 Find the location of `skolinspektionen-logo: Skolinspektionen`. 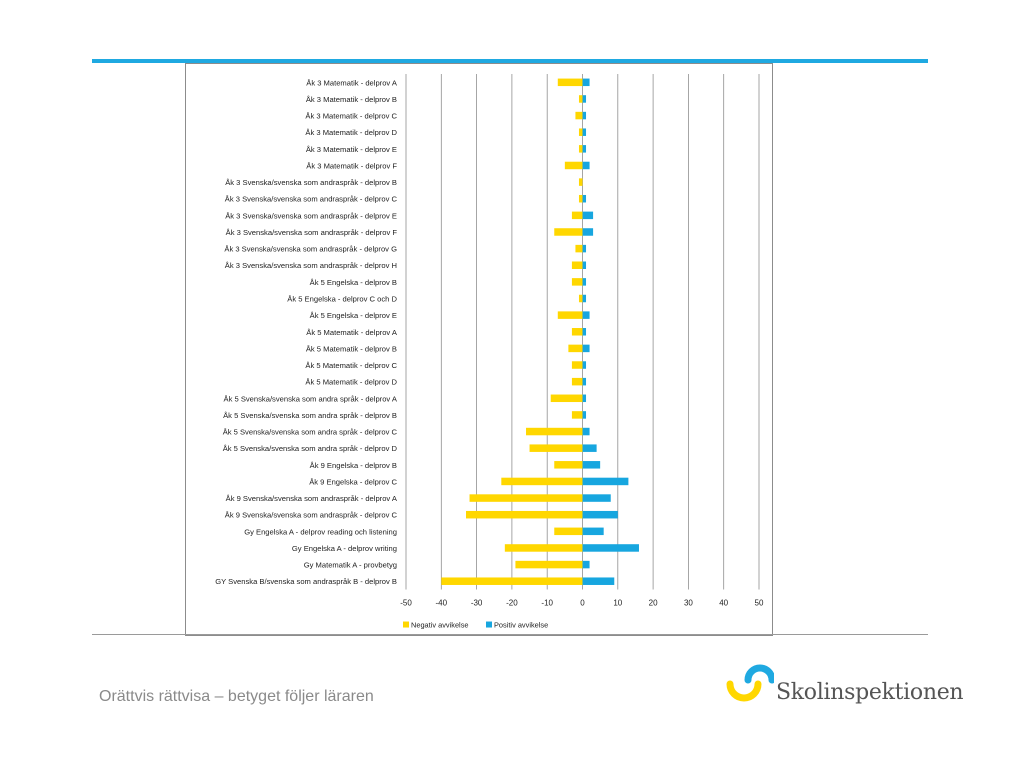

skolinspektionen-logo: Skolinspektionen is located at coordinates (845, 684).